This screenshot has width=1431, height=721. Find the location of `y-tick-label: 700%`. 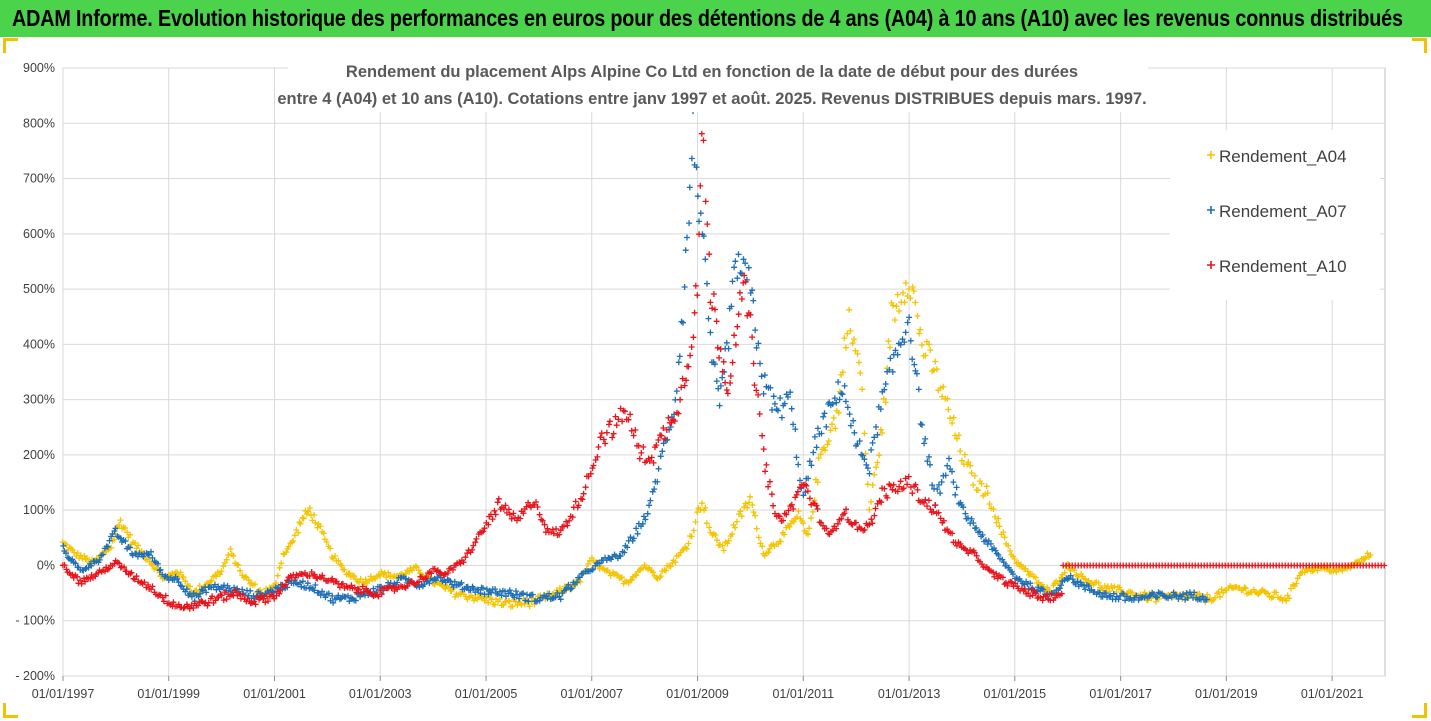

y-tick-label: 700% is located at coordinates (39, 179).